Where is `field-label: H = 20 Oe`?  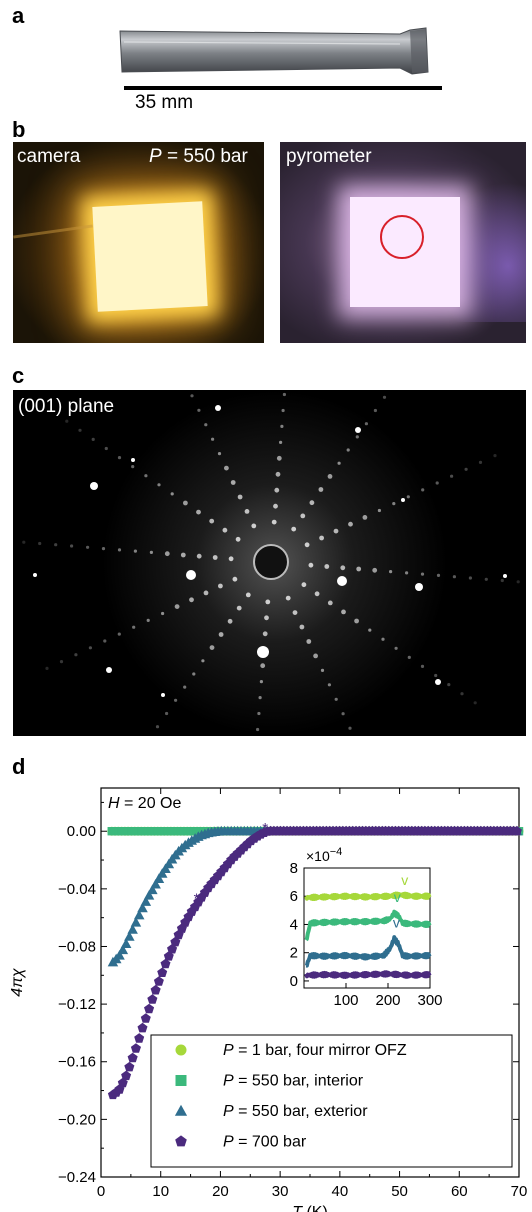
field-label: H = 20 Oe is located at coordinates (145, 803).